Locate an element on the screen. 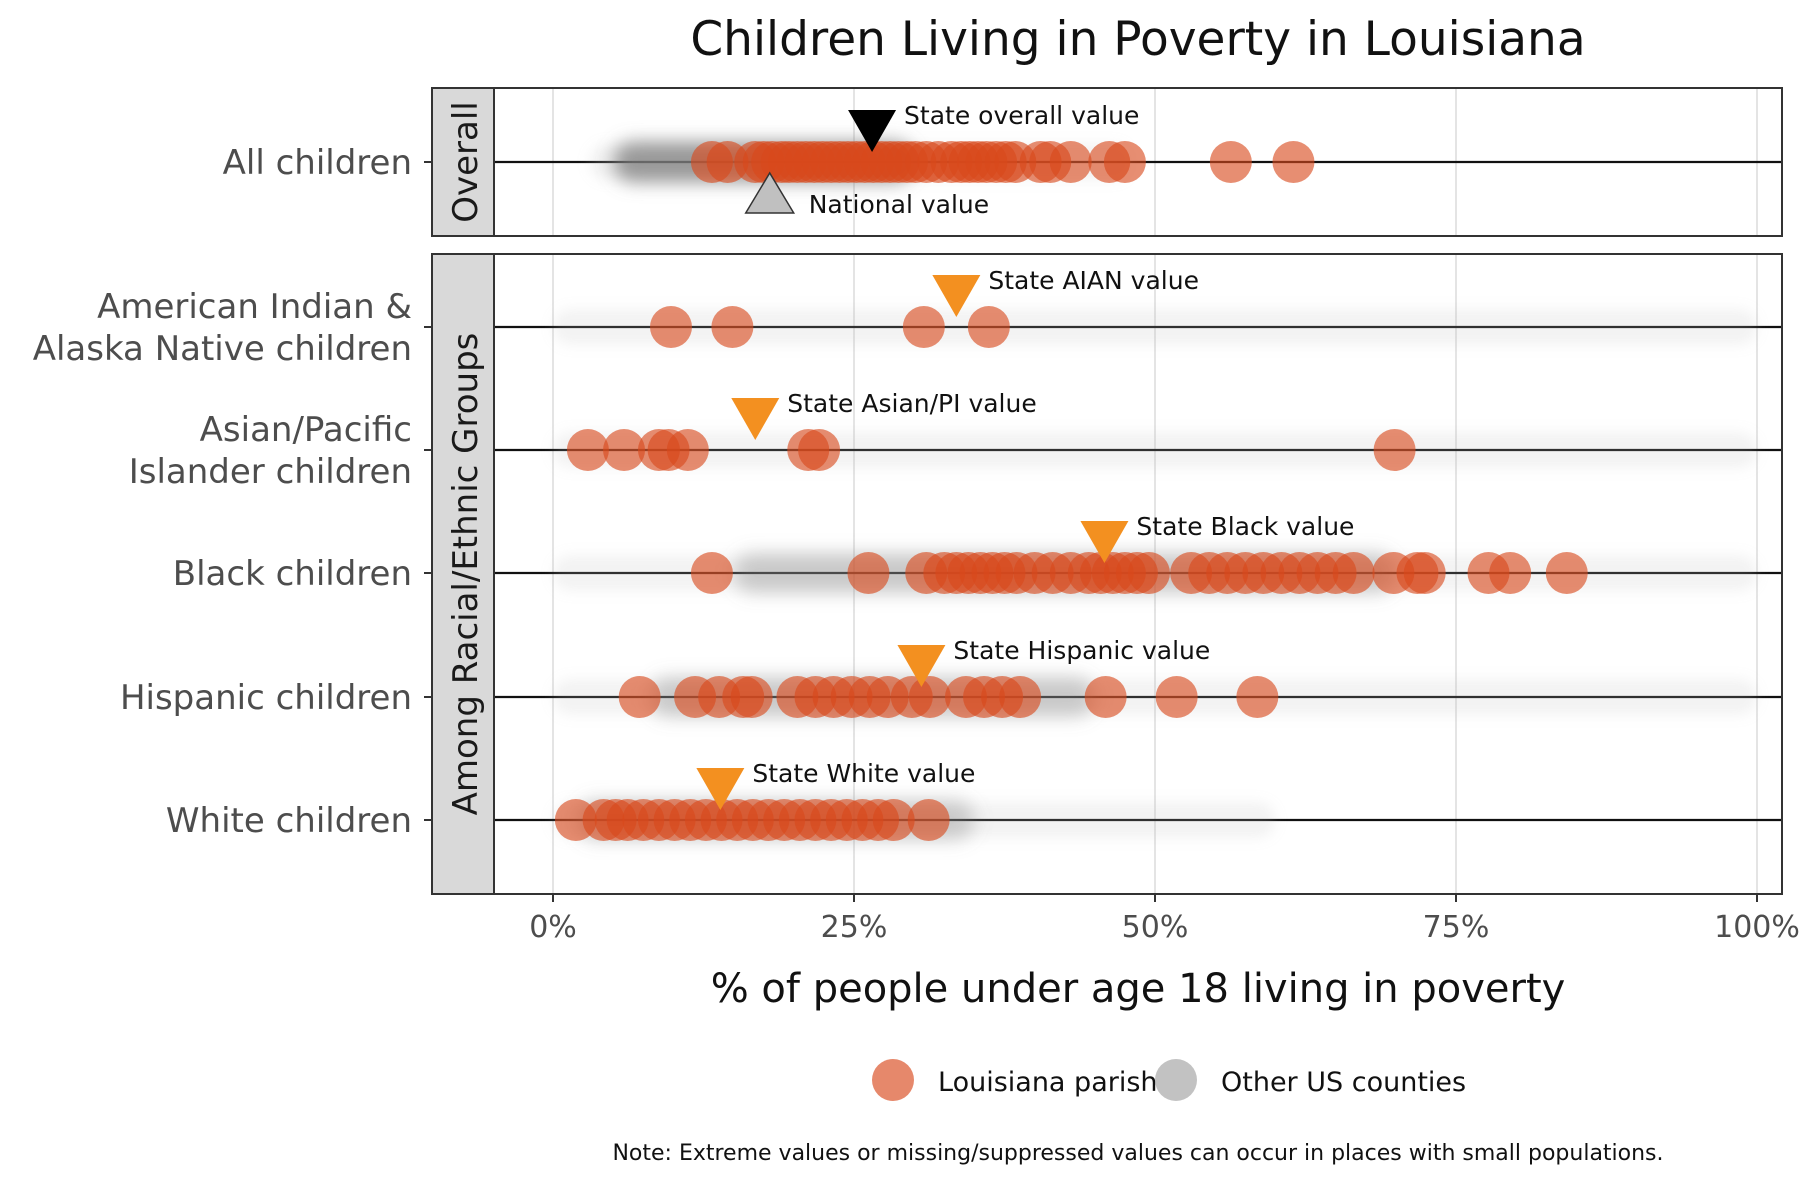 This screenshot has width=1800, height=1185. row-label: Black children is located at coordinates (292, 574).